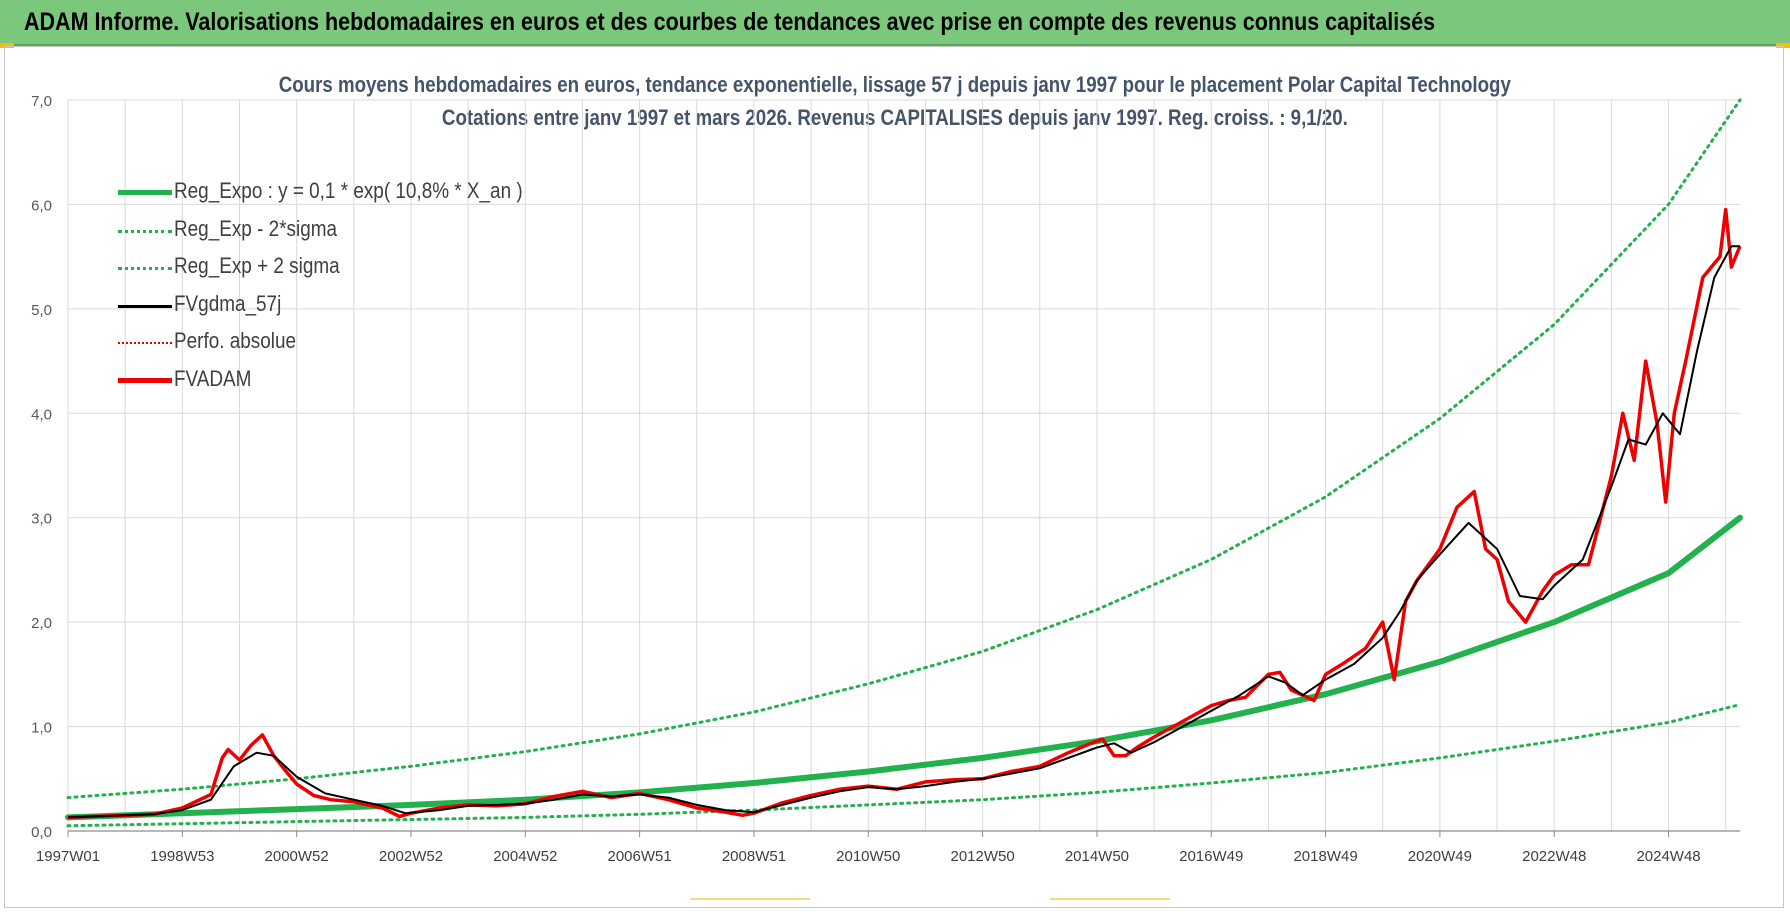 This screenshot has height=912, width=1790. Describe the element at coordinates (640, 856) in the screenshot. I see `x-tick-label: 2006W51` at that location.